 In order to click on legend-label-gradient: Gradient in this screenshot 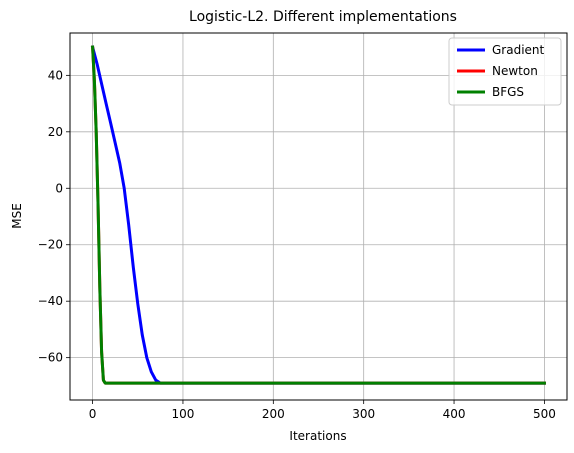, I will do `click(518, 50)`.